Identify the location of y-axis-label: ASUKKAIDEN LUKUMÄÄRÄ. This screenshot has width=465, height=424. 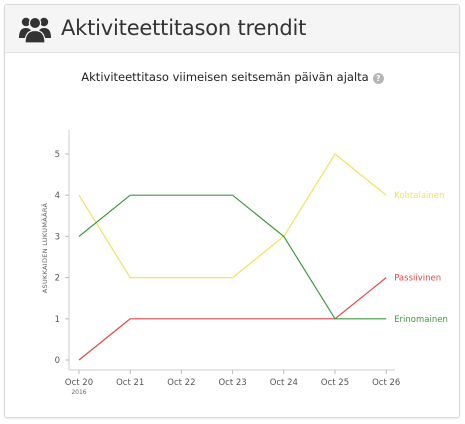
(44, 248).